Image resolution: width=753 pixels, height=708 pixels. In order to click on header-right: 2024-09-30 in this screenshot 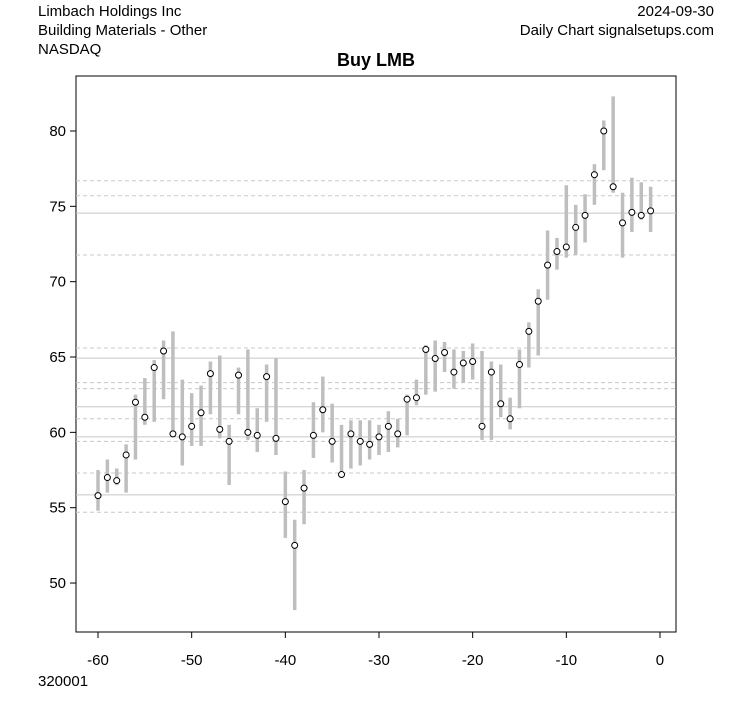, I will do `click(675, 11)`.